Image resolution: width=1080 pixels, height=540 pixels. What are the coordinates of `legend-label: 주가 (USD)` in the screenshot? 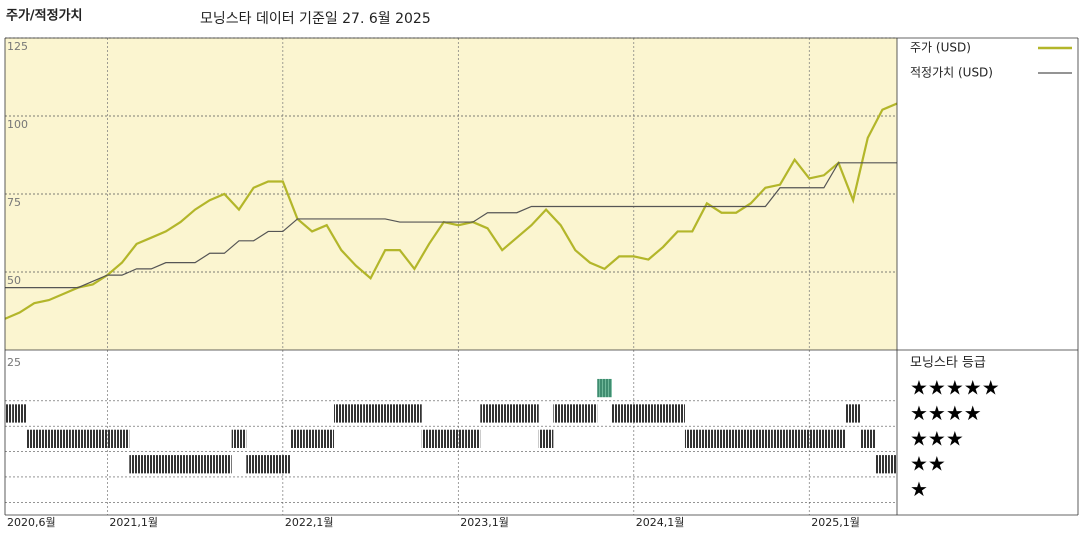 It's located at (940, 48).